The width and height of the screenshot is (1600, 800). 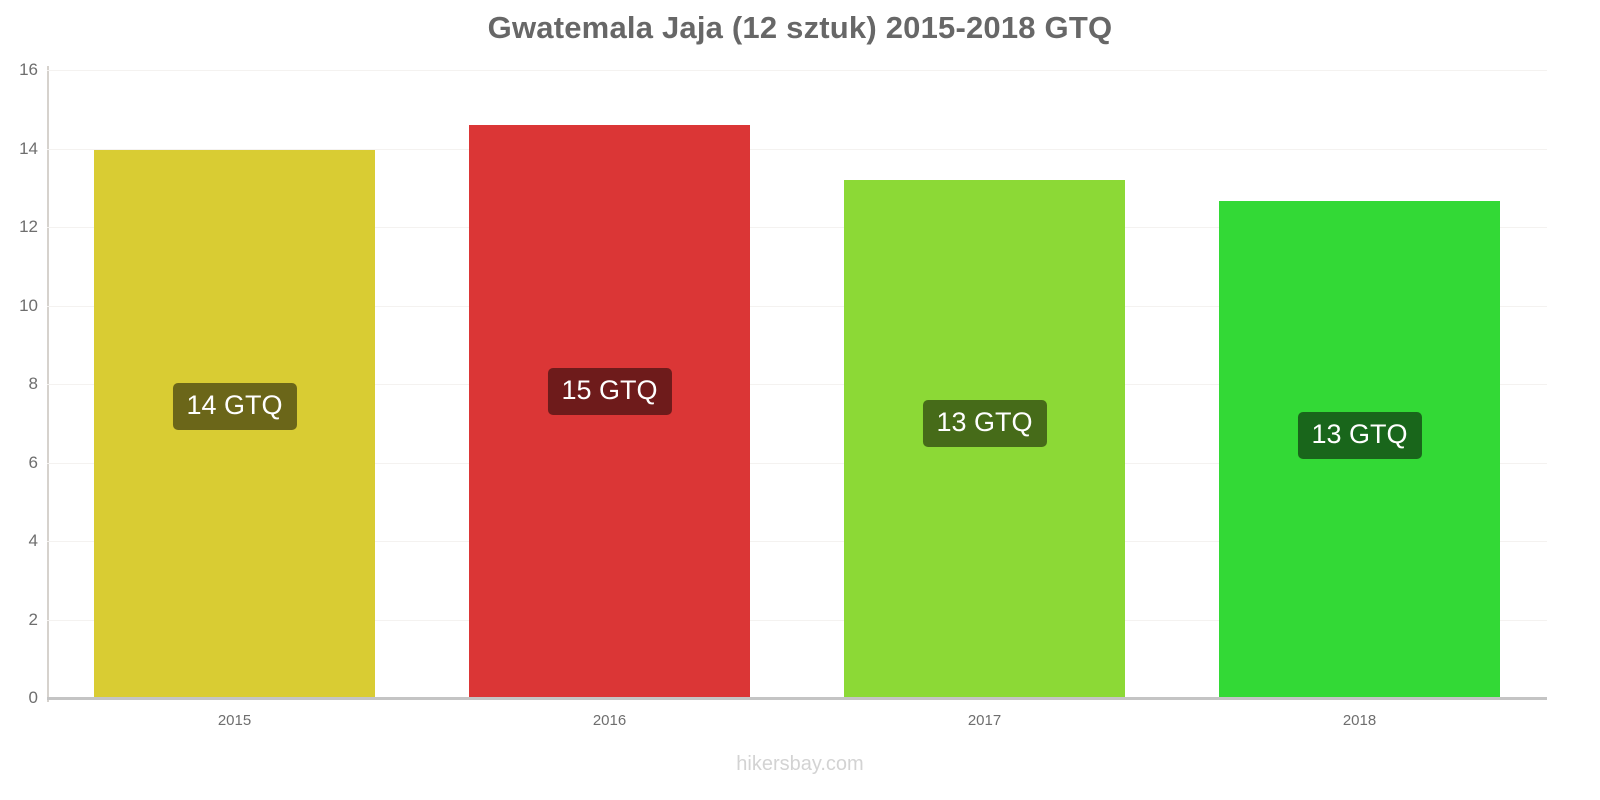 I want to click on bar: 15 GTQ, so click(x=609, y=411).